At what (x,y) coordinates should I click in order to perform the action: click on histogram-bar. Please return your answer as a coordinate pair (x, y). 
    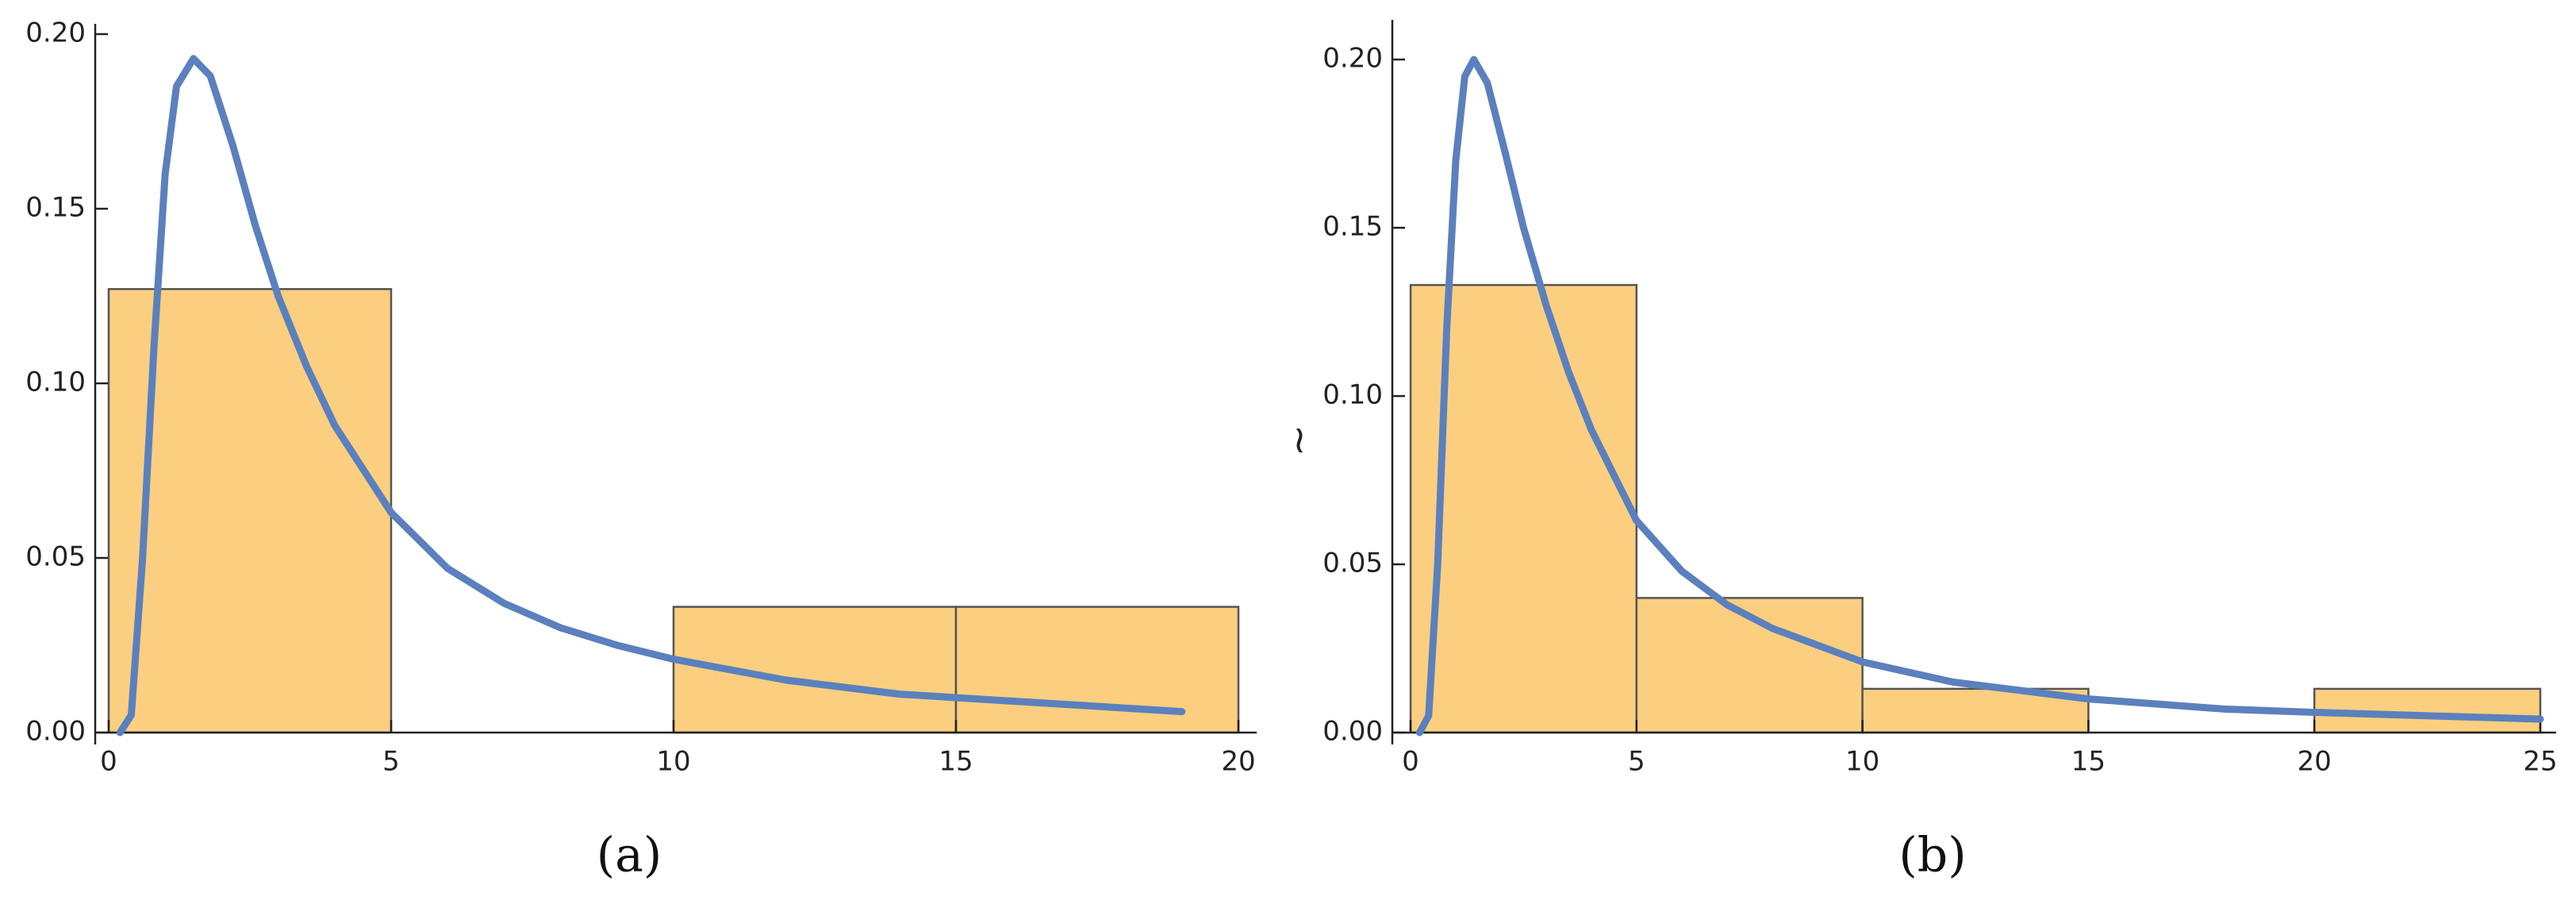
    Looking at the image, I should click on (1097, 670).